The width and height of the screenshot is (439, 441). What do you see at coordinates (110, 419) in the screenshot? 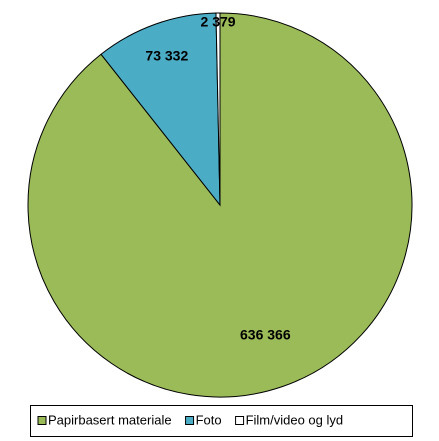
I see `legend-label: Papirbasert materiale` at bounding box center [110, 419].